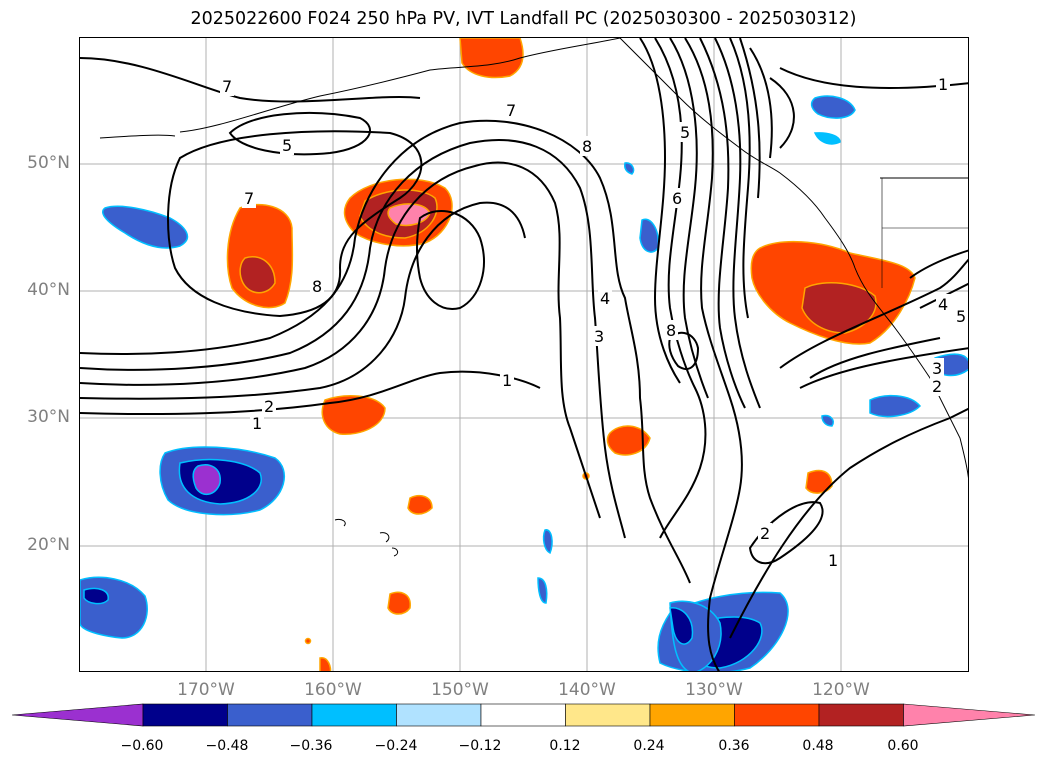  Describe the element at coordinates (969, 715) in the screenshot. I see `colorbar-extend-high` at that location.